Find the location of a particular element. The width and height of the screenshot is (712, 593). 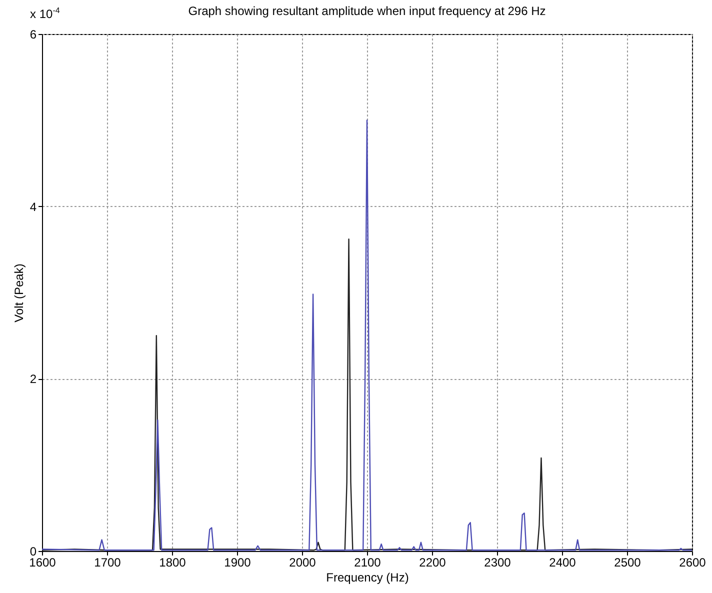

y-axis-title: Volt (Peak) is located at coordinates (19, 293).